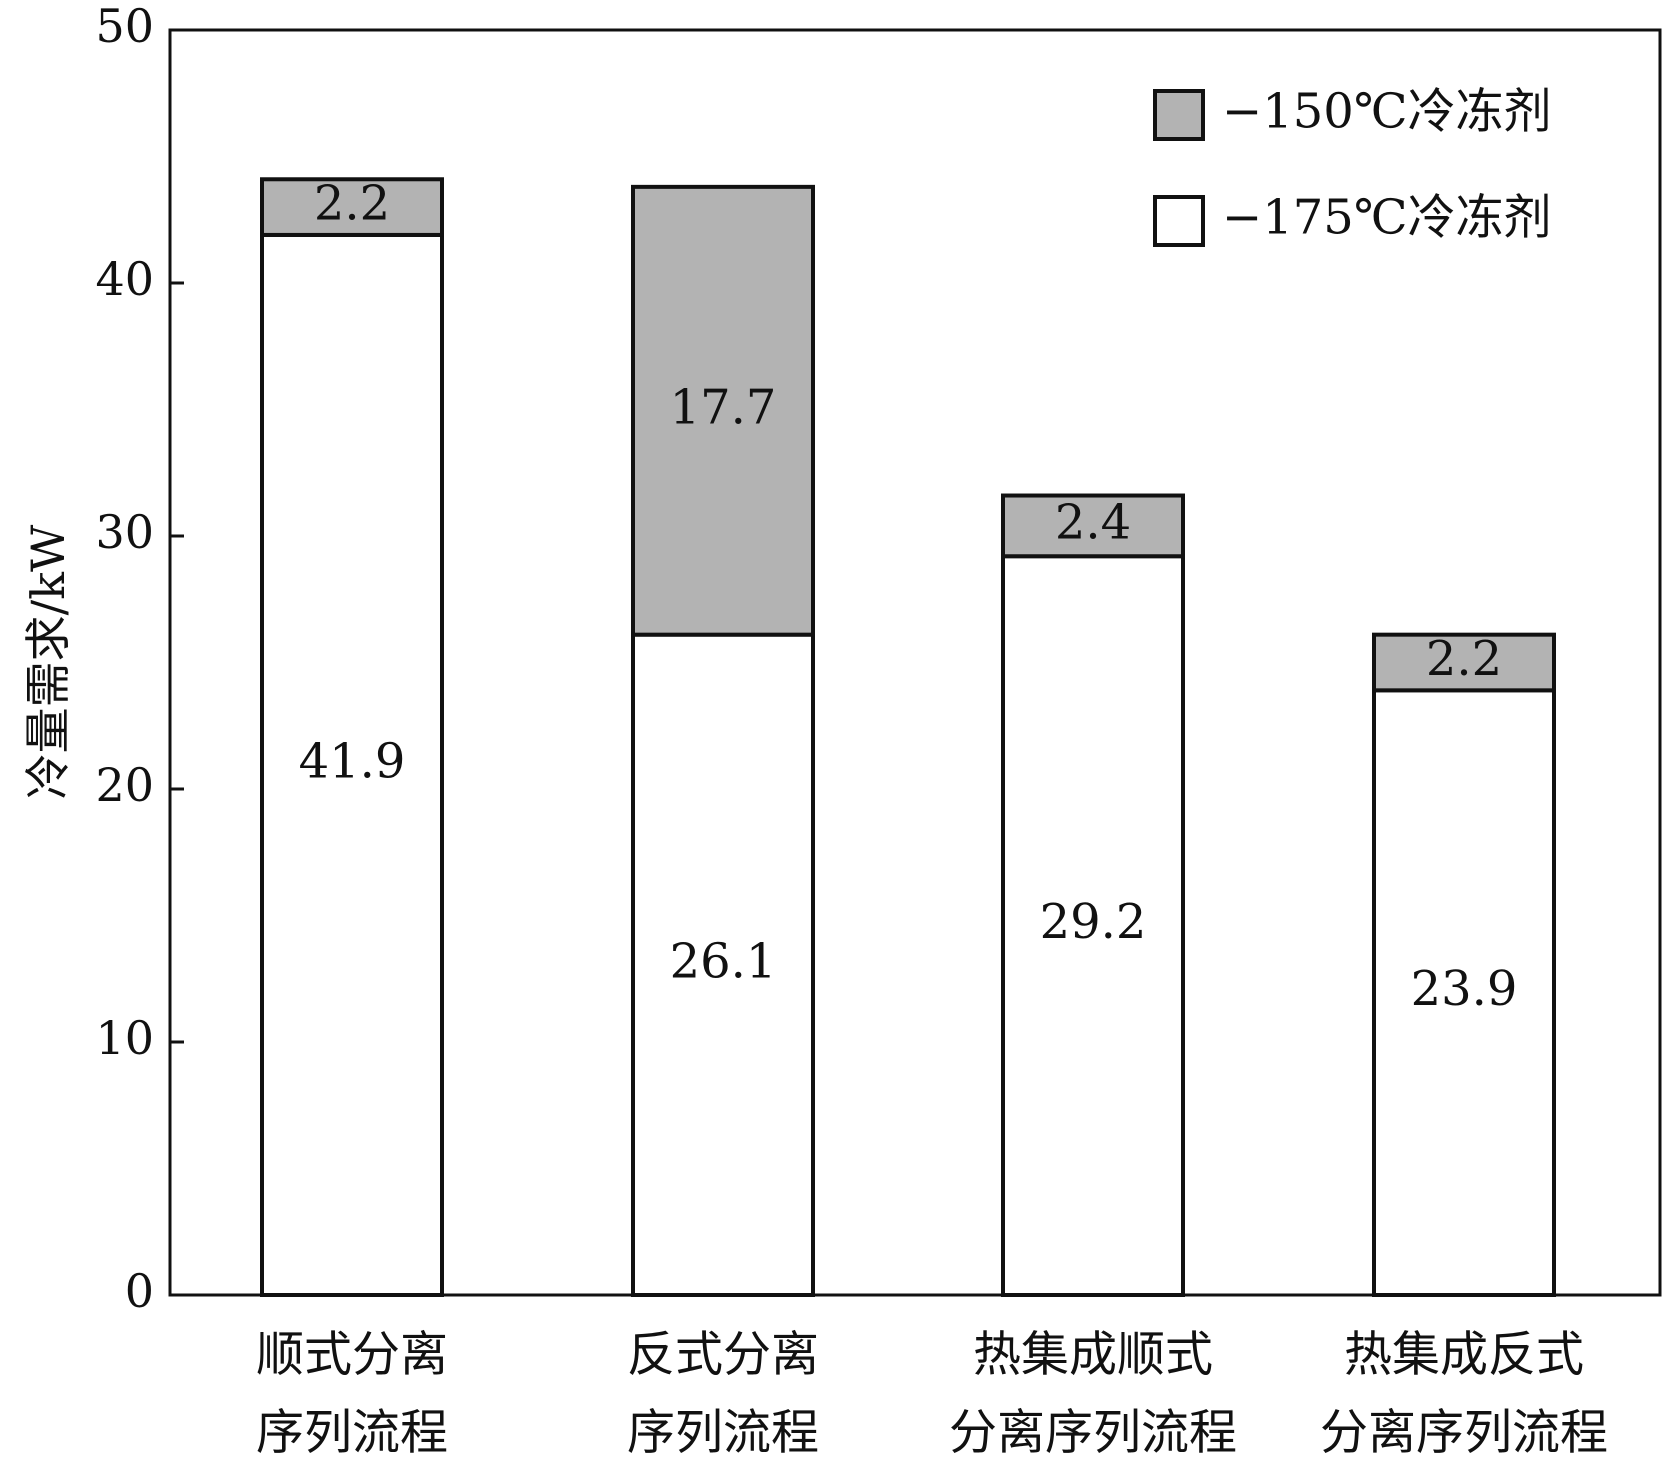  What do you see at coordinates (1387, 112) in the screenshot?
I see `legend-label: −150℃冷冻剂` at bounding box center [1387, 112].